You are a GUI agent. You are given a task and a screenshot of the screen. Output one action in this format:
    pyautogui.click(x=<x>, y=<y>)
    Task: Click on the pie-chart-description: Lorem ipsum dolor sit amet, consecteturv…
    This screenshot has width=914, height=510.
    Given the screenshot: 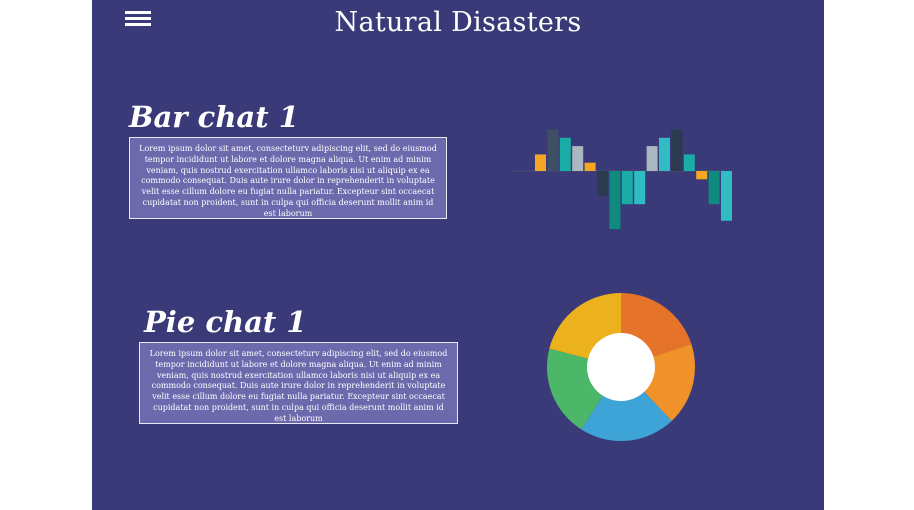 What is the action you would take?
    pyautogui.click(x=298, y=383)
    